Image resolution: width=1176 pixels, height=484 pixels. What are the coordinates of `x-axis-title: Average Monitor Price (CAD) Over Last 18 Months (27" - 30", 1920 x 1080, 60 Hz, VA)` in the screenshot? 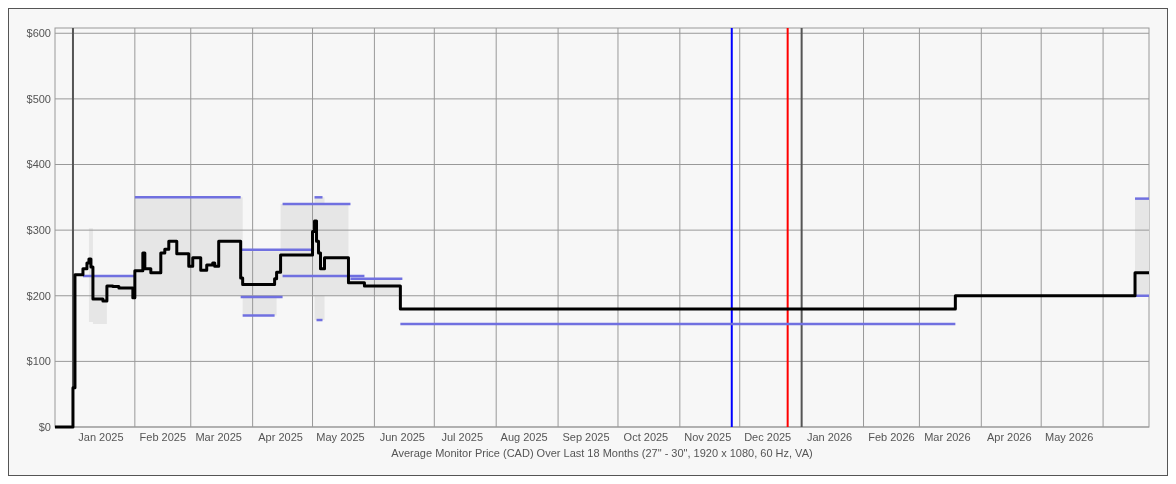 It's located at (602, 453).